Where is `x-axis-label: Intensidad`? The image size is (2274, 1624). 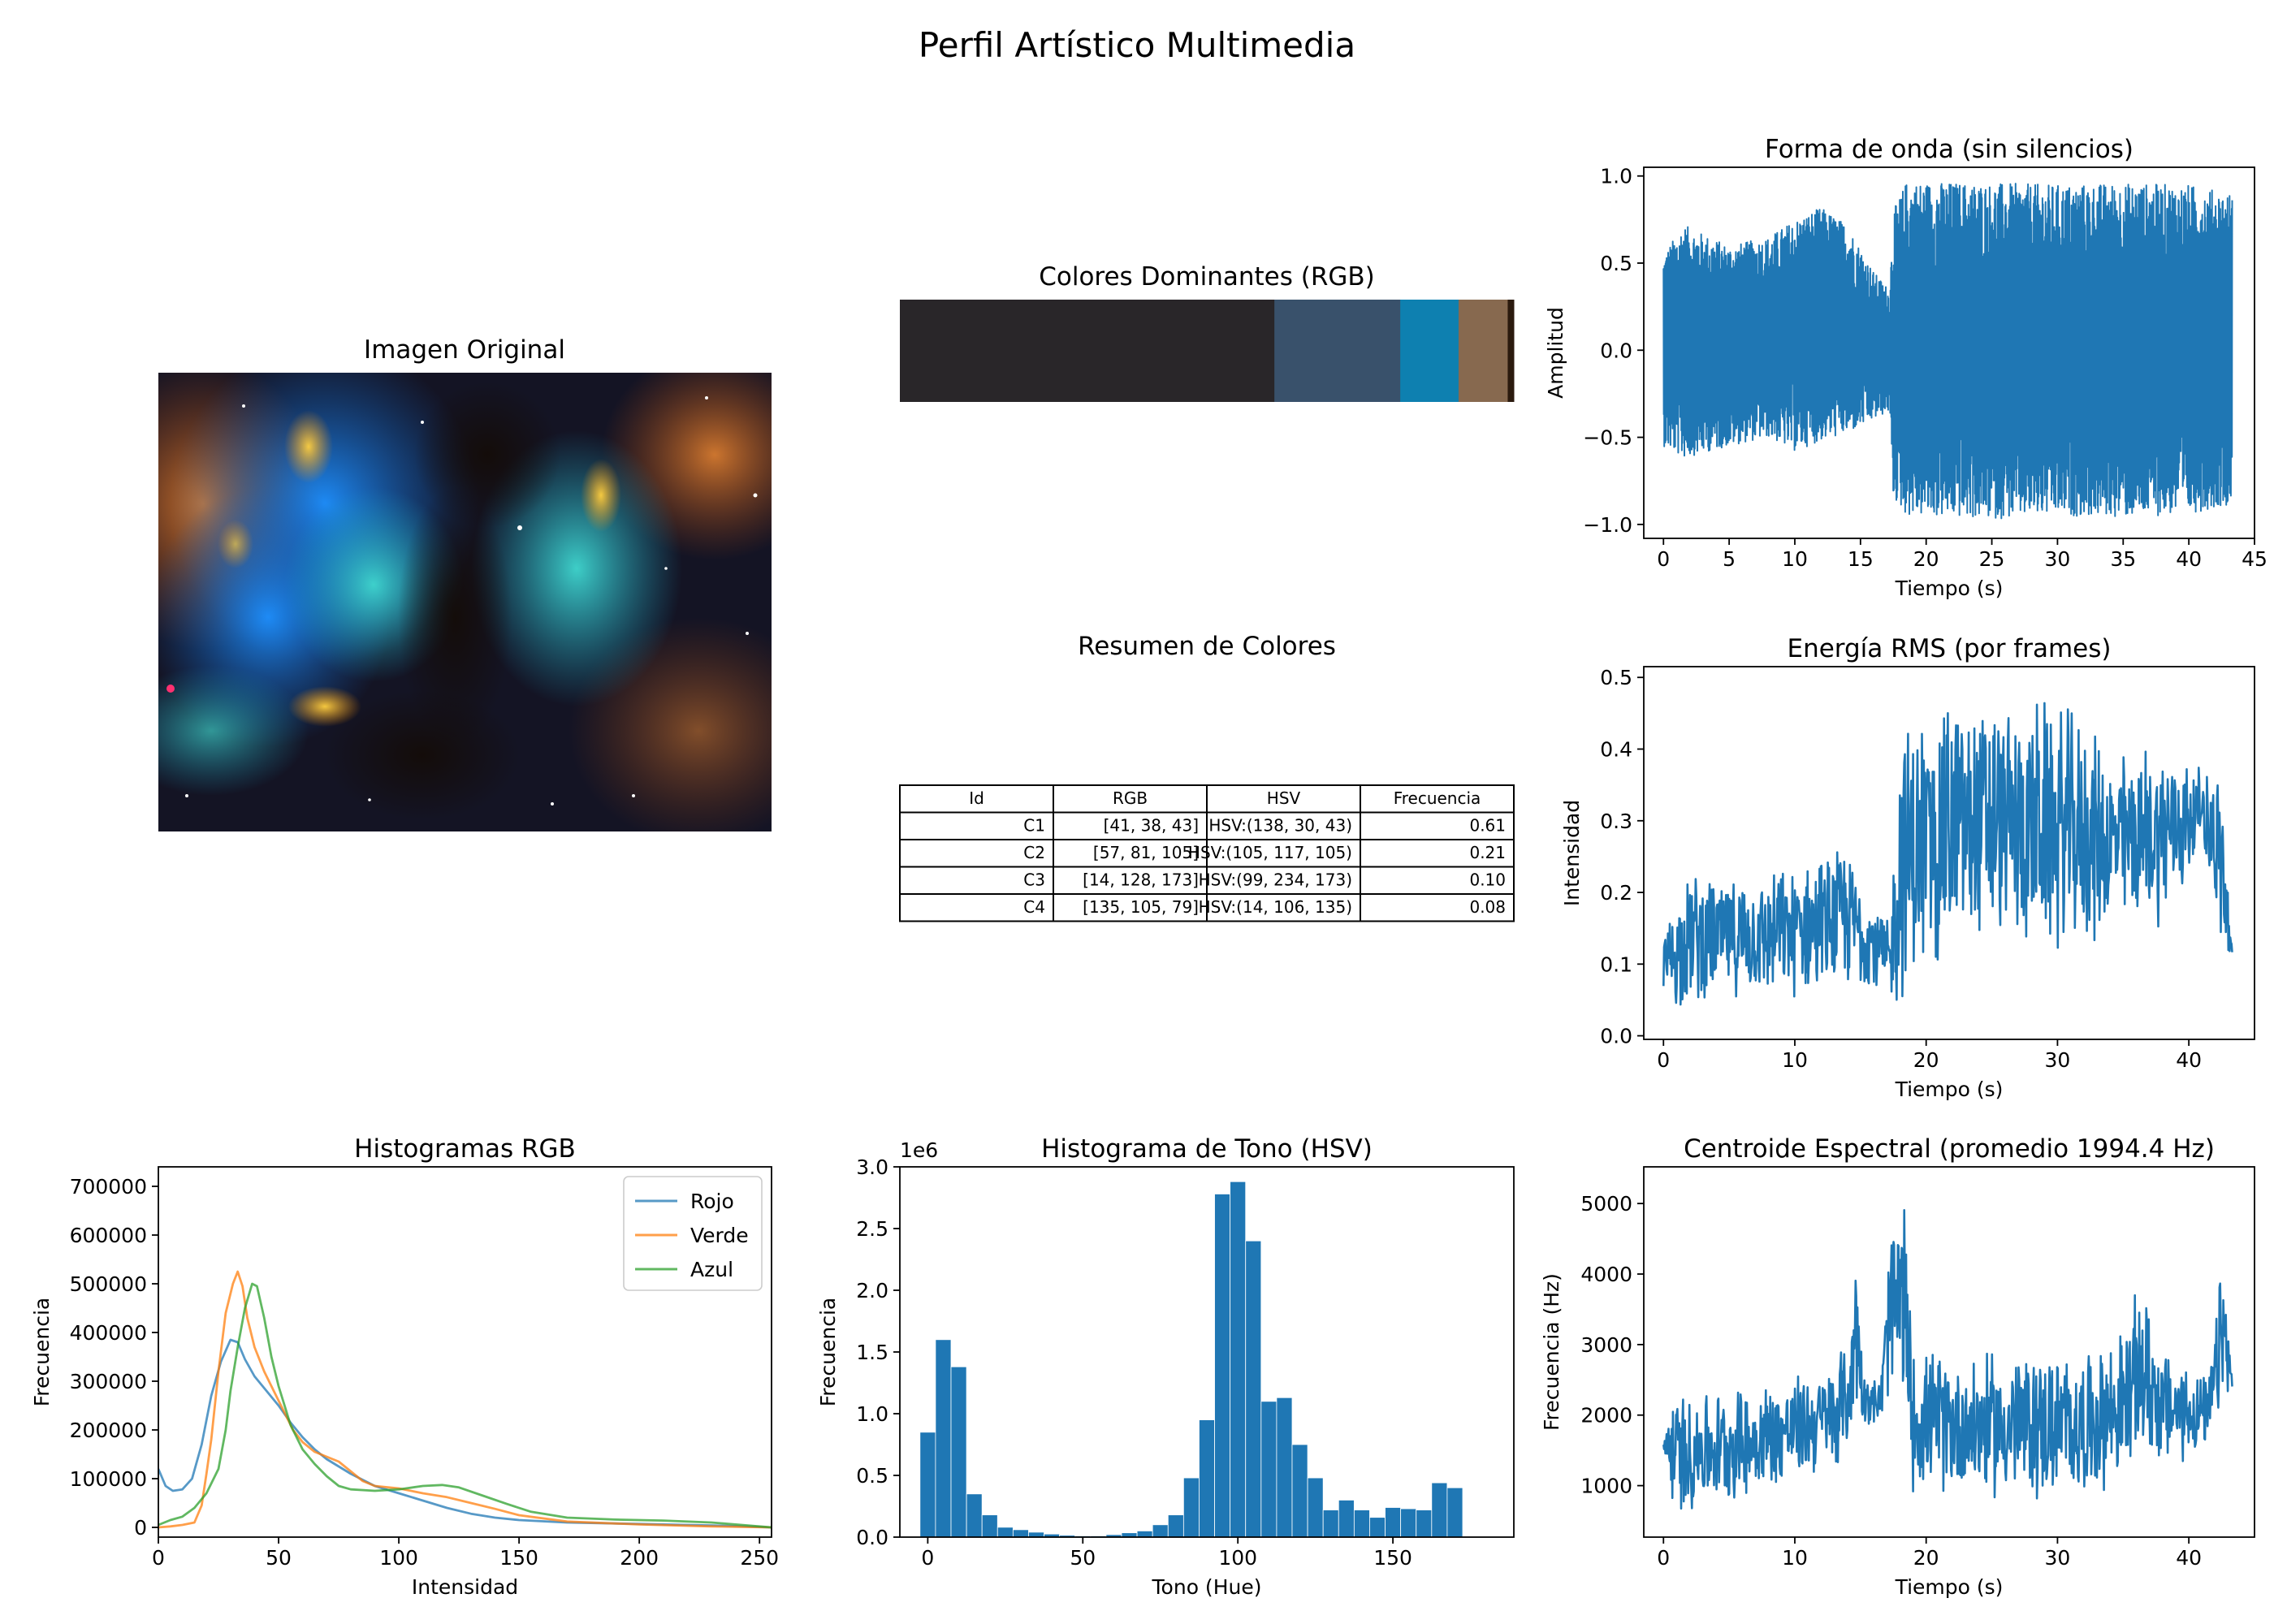 x-axis-label: Intensidad is located at coordinates (465, 1587).